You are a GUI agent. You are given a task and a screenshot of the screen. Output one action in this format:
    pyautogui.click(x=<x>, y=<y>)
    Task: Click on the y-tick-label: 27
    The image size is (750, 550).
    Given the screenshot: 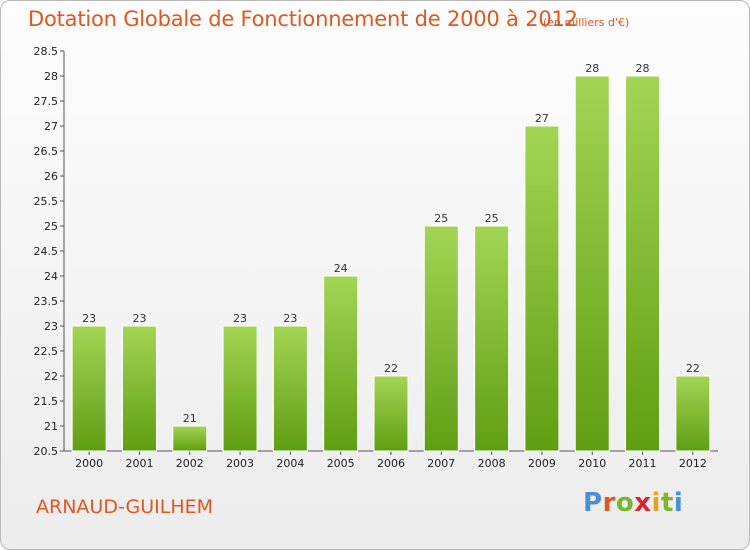 What is the action you would take?
    pyautogui.click(x=51, y=126)
    